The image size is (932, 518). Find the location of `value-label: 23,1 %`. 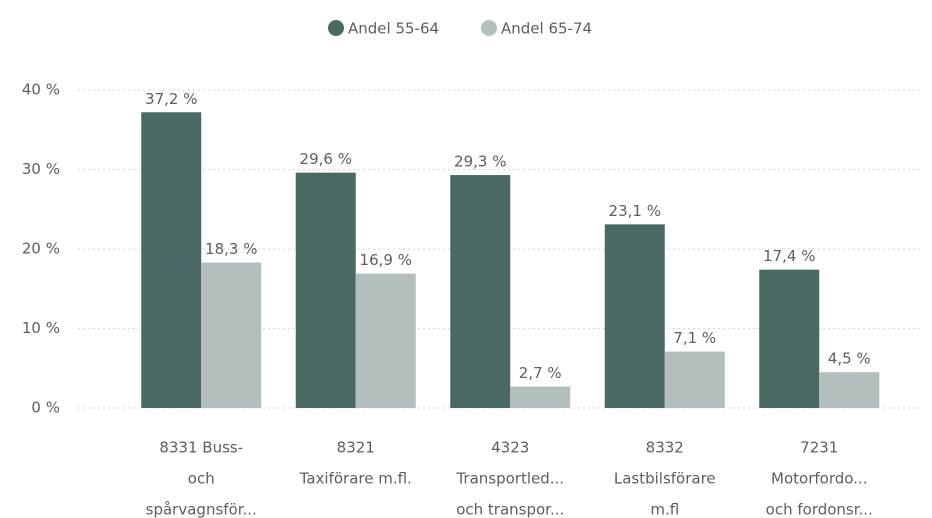

value-label: 23,1 % is located at coordinates (635, 211).